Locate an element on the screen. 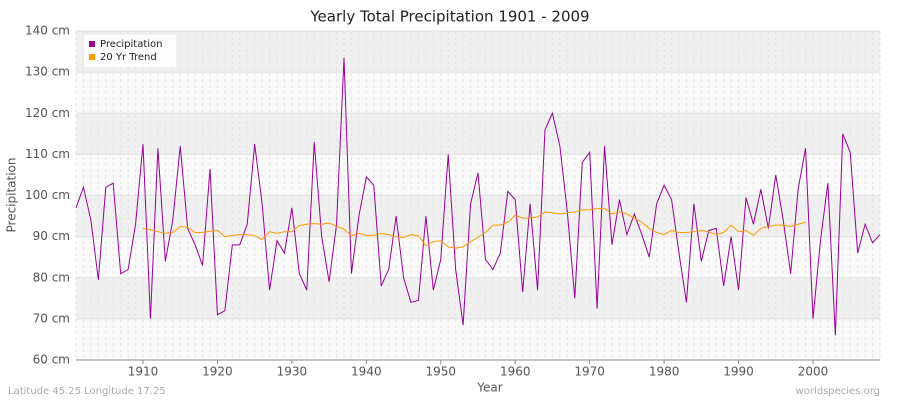 This screenshot has width=900, height=400. legend-label: Precipitation is located at coordinates (131, 44).